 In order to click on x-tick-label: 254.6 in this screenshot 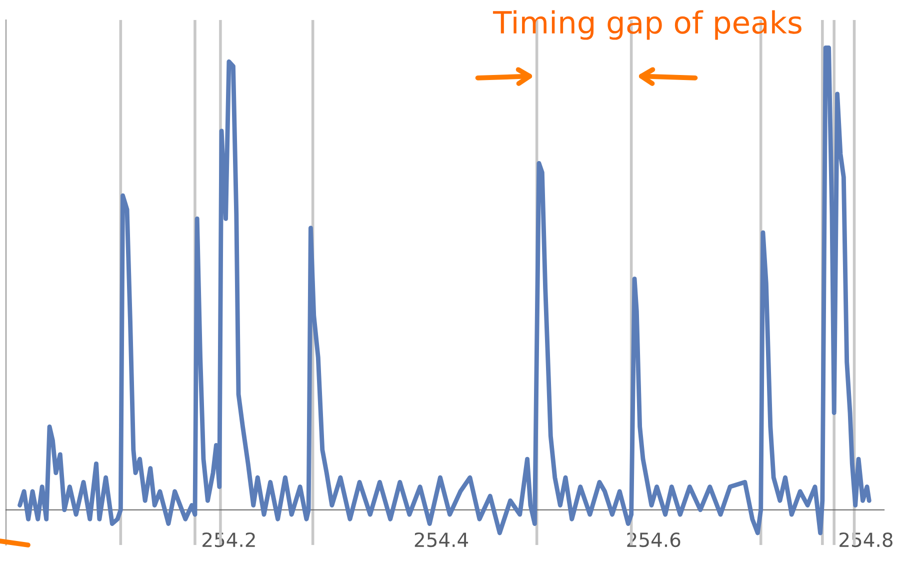, I will do `click(653, 540)`.